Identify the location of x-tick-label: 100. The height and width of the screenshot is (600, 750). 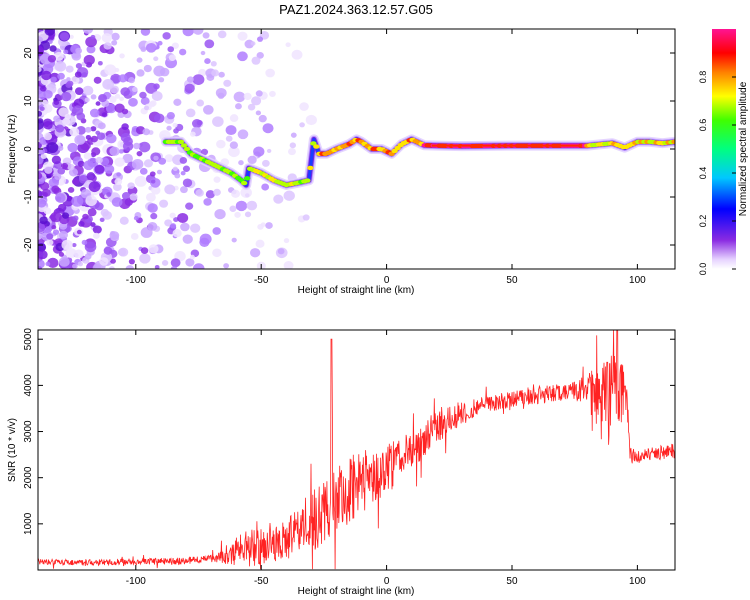
(637, 581).